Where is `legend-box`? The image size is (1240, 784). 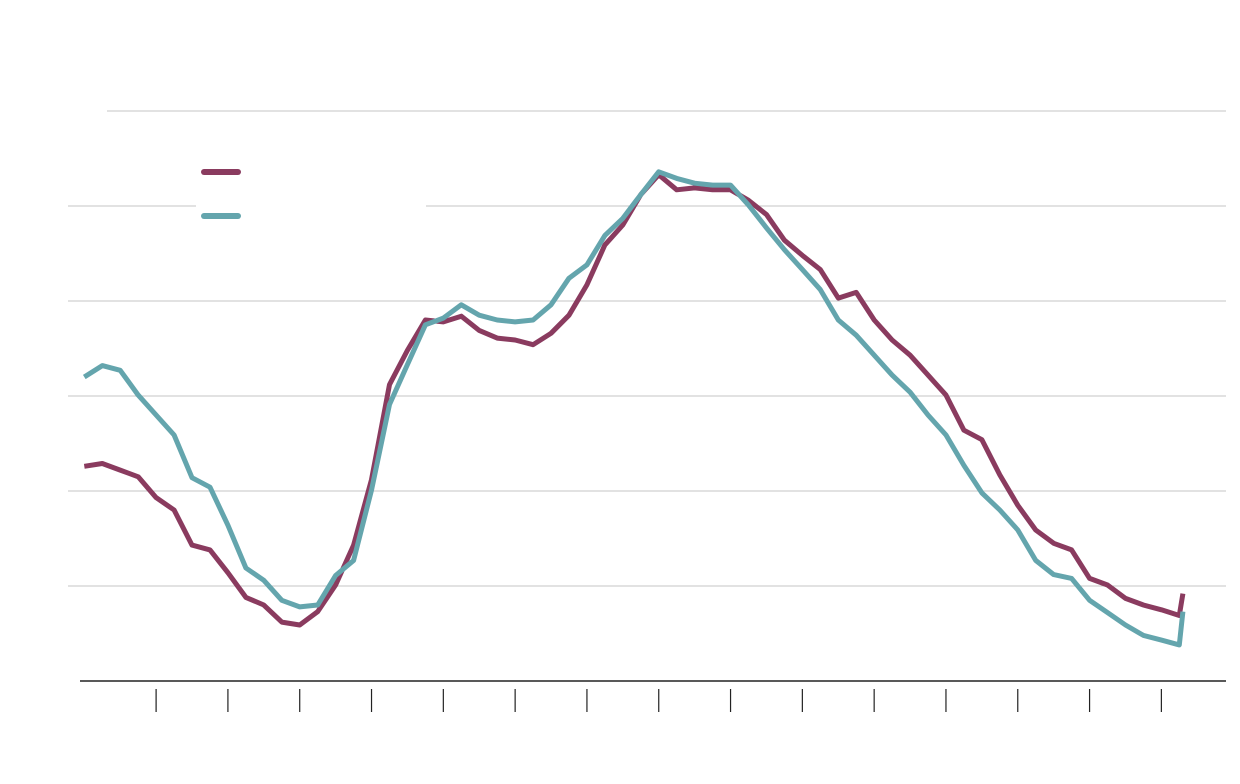
legend-box is located at coordinates (311, 192).